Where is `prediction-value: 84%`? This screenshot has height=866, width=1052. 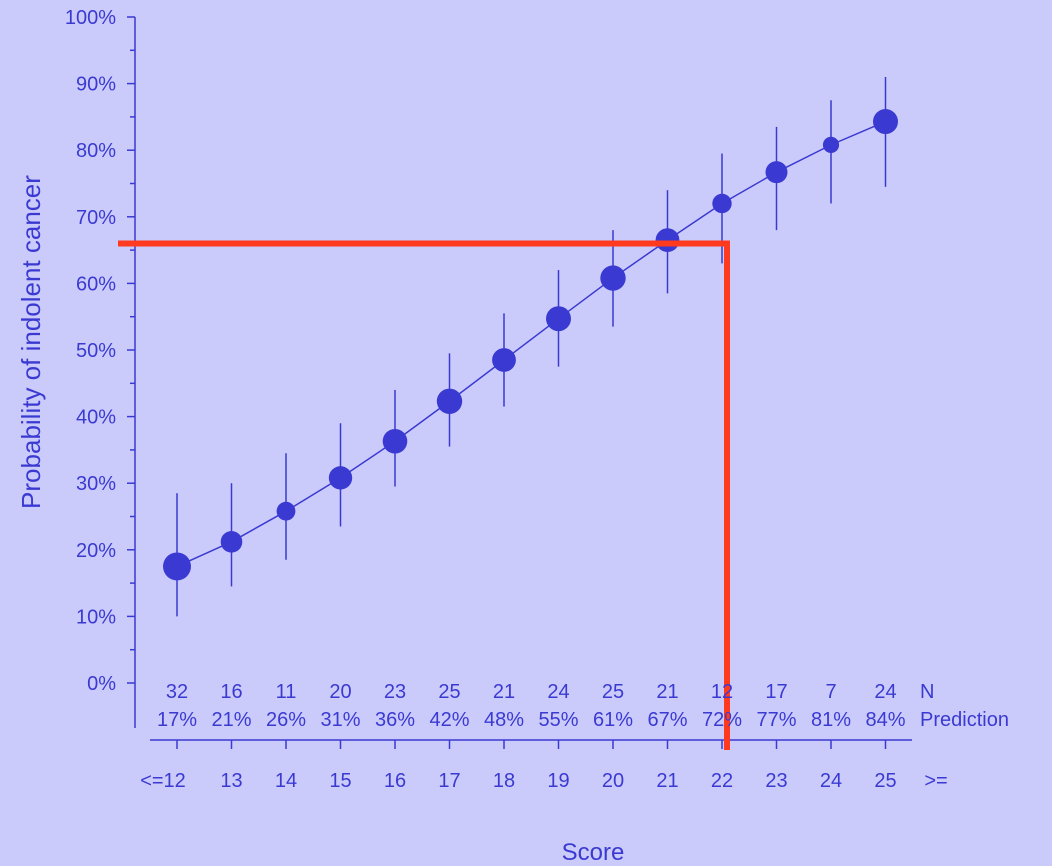
prediction-value: 84% is located at coordinates (885, 720).